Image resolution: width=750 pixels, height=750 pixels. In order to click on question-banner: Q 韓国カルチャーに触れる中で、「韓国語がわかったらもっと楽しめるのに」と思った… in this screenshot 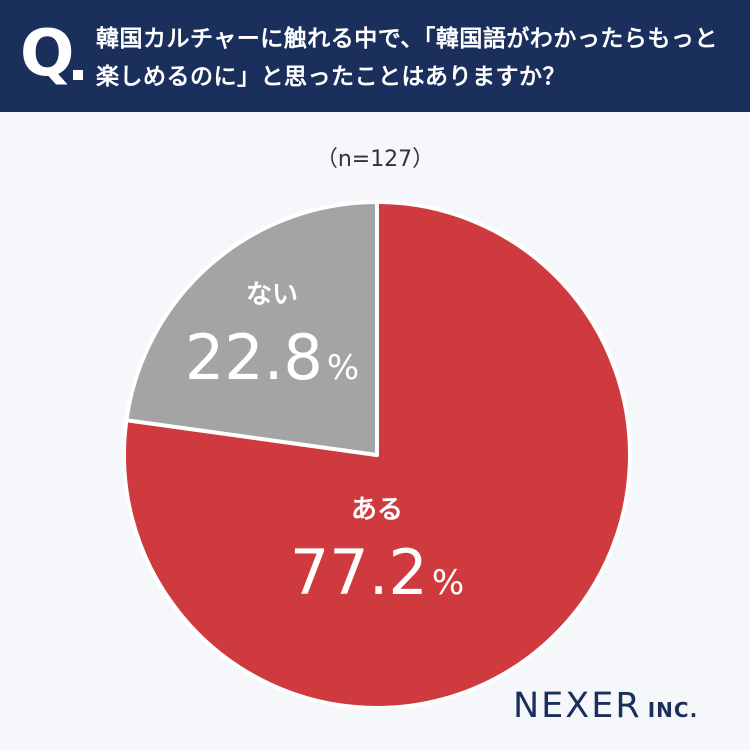, I will do `click(375, 56)`.